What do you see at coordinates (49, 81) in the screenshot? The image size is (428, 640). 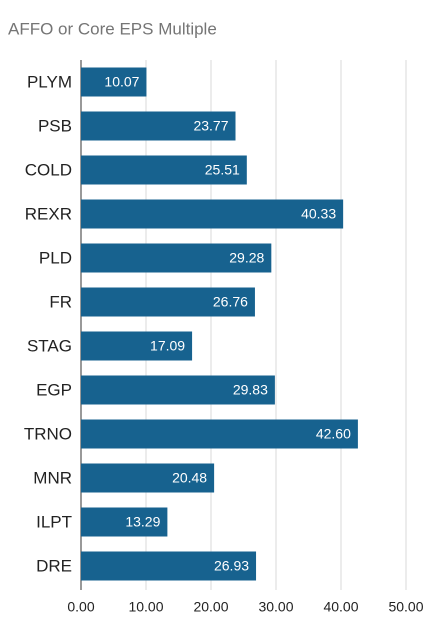 I see `y-tick-label: PLYM` at bounding box center [49, 81].